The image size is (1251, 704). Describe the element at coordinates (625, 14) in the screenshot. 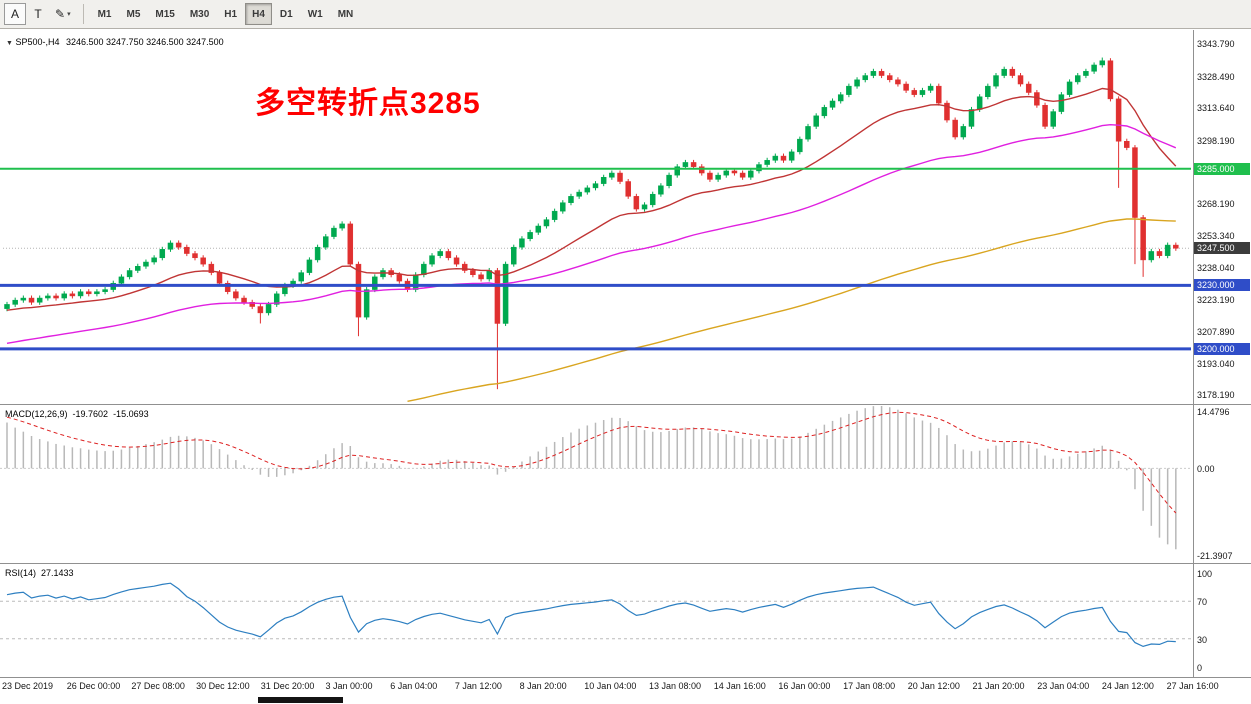

I see `toolbar: A T ✎ ▾ M1 M5 M15 M30 H1 H4 D1 W1 MN` at that location.